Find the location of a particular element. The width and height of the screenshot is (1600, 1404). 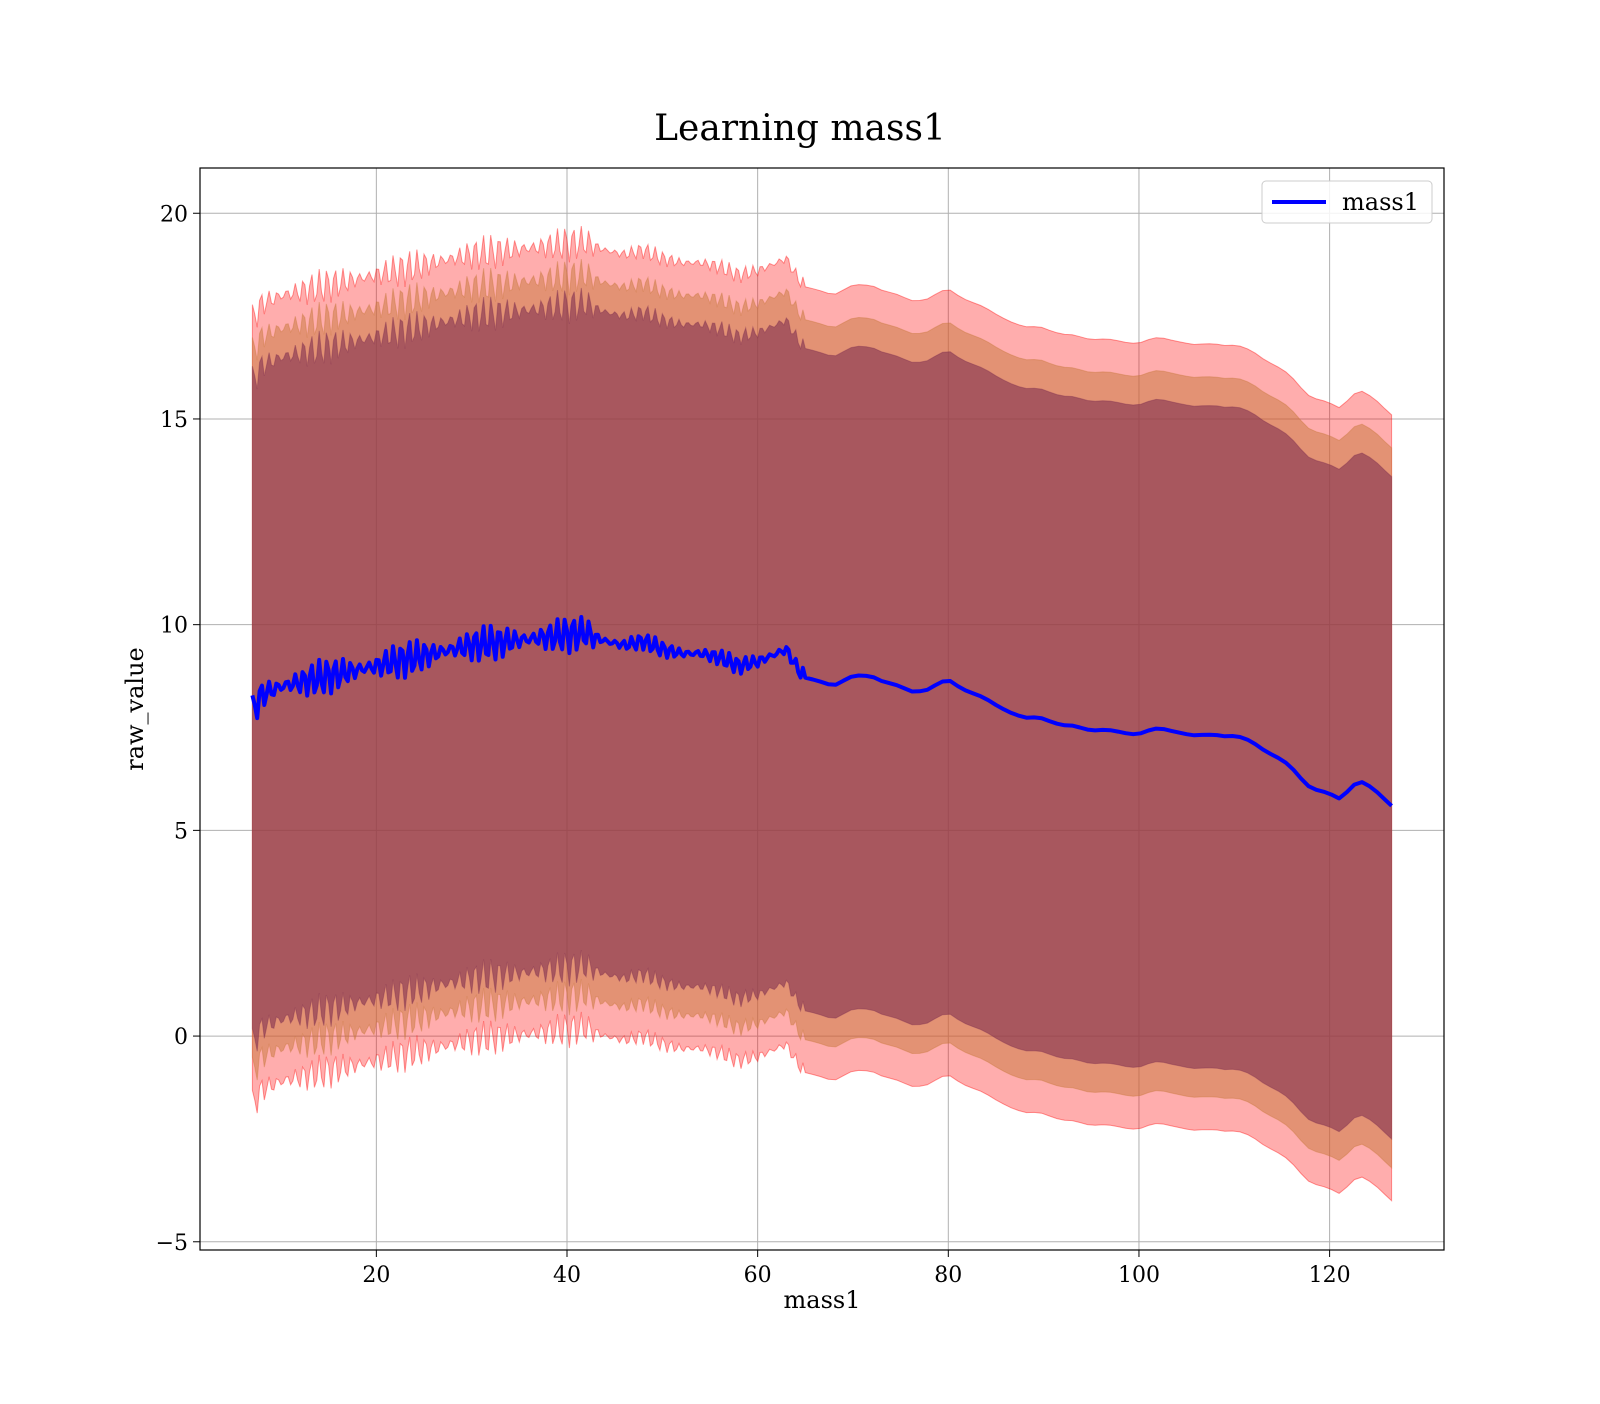

x-tick-label: 40 is located at coordinates (567, 1275).